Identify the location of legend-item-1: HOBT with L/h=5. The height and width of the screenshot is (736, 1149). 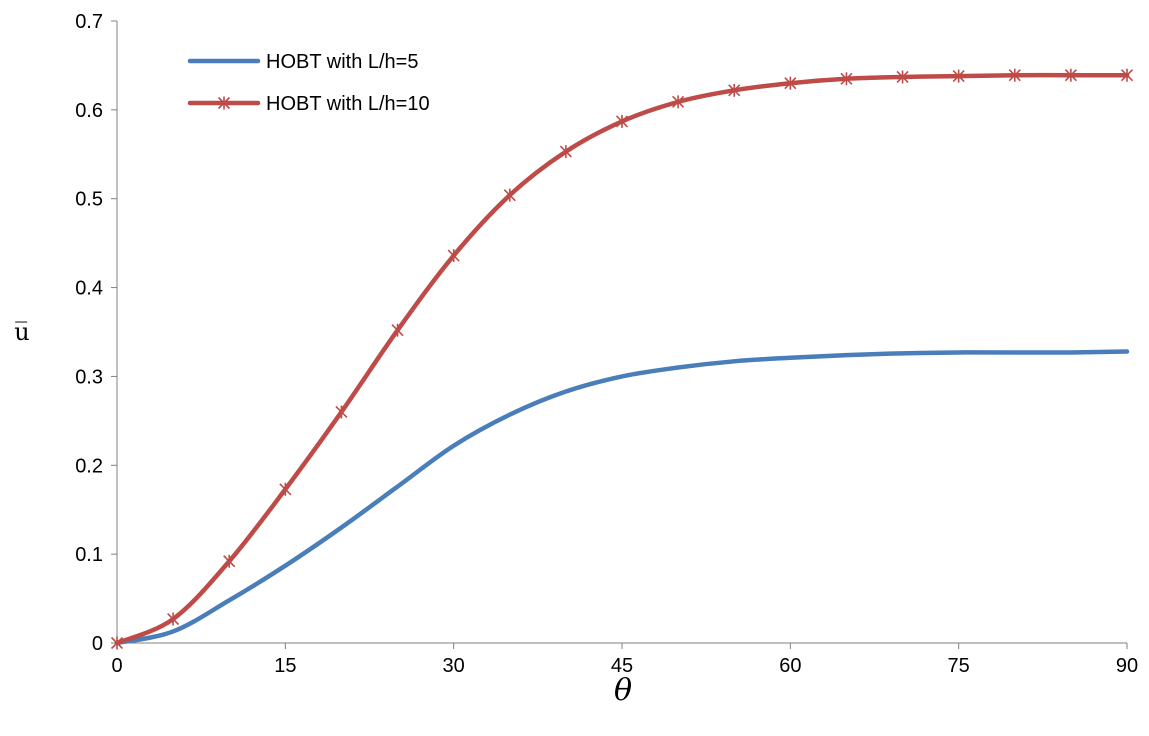
(302, 62).